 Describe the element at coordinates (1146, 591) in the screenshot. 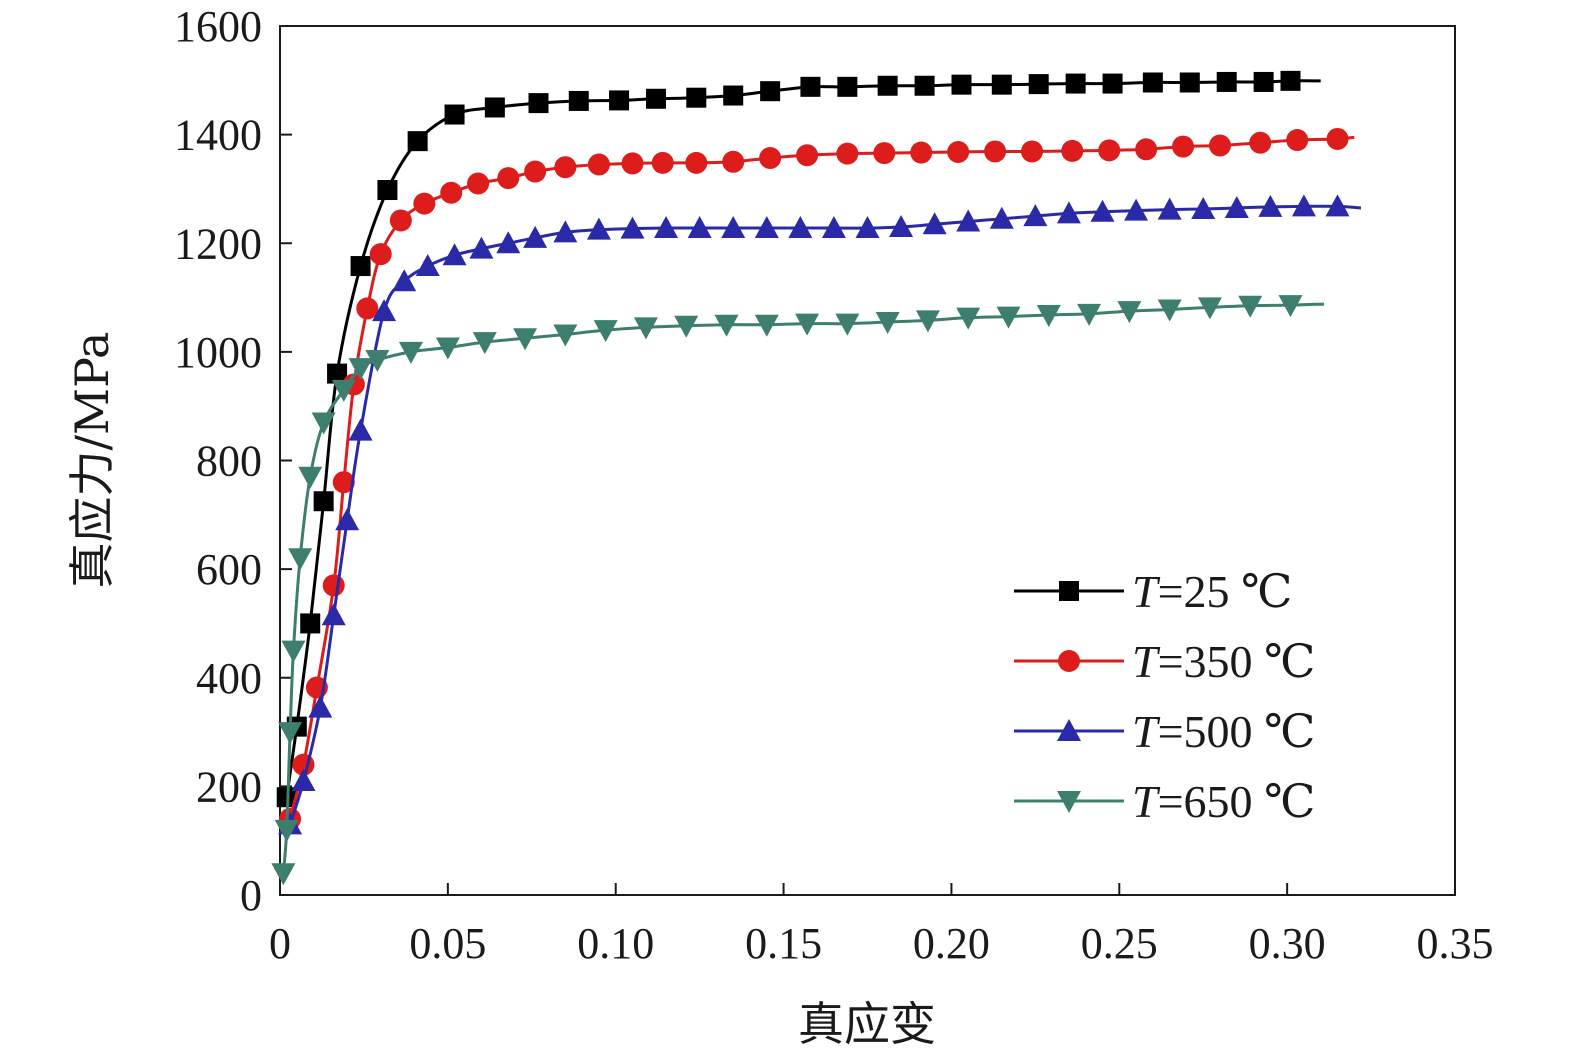

I see `legend-variable: T` at that location.